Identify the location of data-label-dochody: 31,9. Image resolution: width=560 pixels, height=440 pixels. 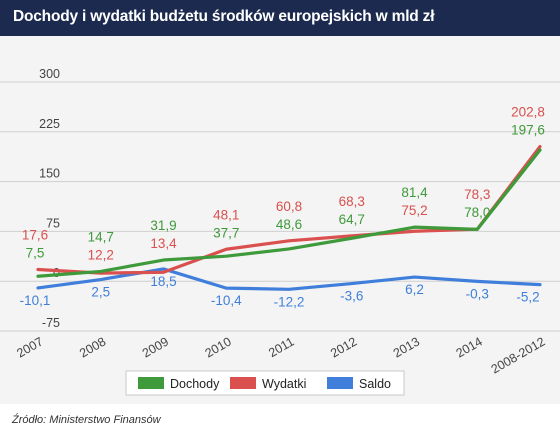
(163, 225).